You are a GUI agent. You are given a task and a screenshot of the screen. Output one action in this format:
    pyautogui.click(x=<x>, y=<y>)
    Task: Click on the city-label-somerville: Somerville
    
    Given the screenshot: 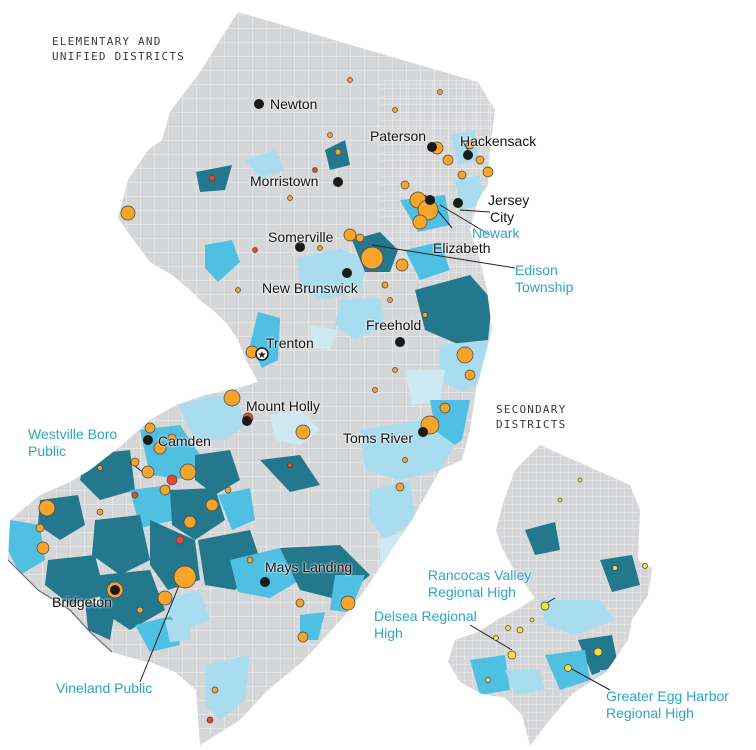 What is the action you would take?
    pyautogui.click(x=301, y=237)
    